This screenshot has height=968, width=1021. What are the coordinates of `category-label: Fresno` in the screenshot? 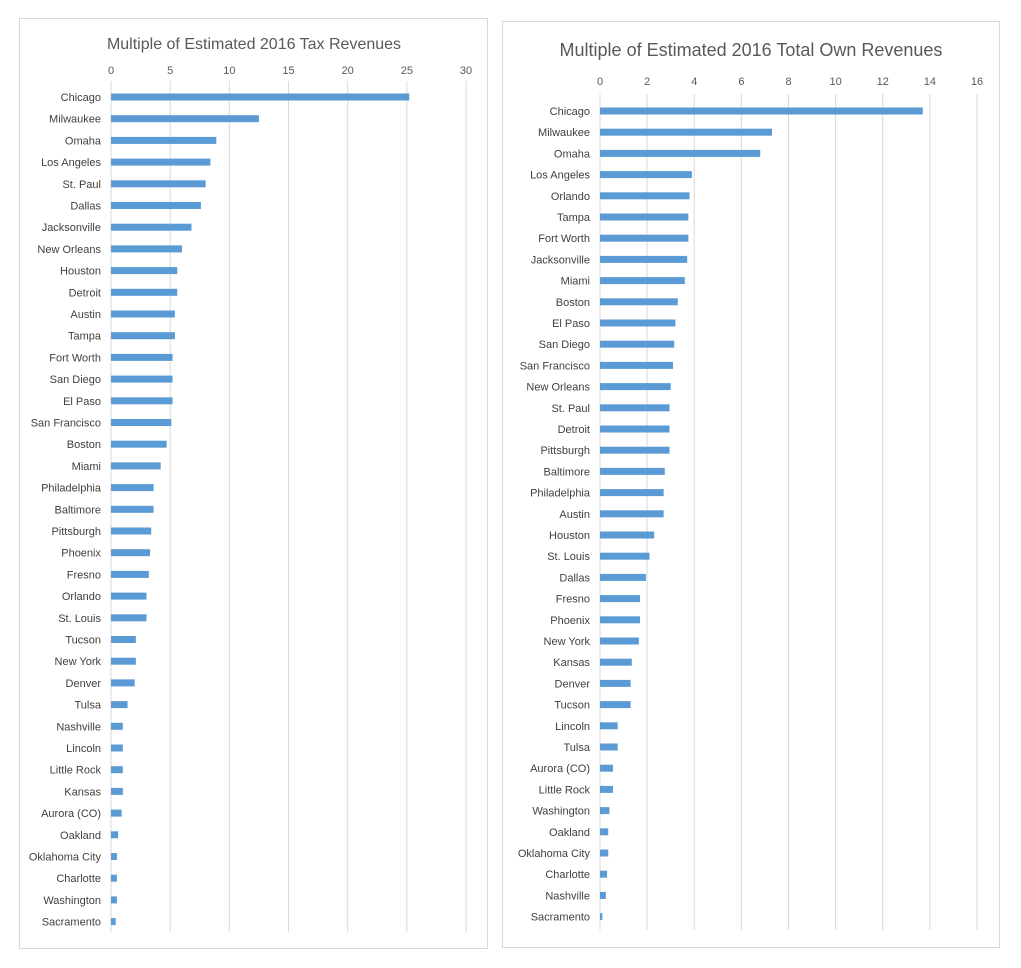 It's located at (573, 600).